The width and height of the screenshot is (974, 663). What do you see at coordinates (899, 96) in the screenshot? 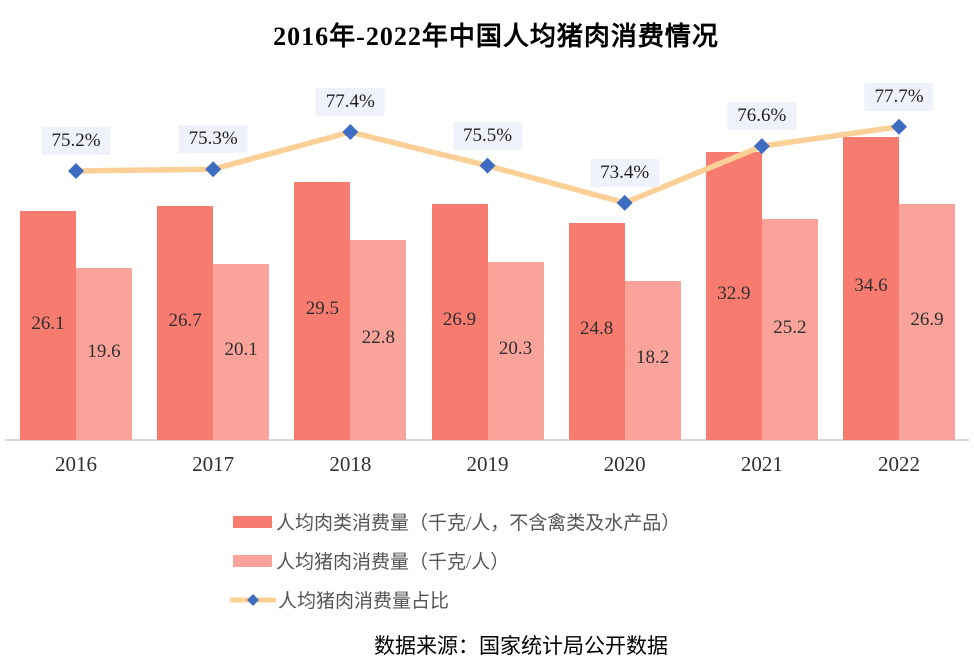
I see `line-point-label-2022: 77.7%` at bounding box center [899, 96].